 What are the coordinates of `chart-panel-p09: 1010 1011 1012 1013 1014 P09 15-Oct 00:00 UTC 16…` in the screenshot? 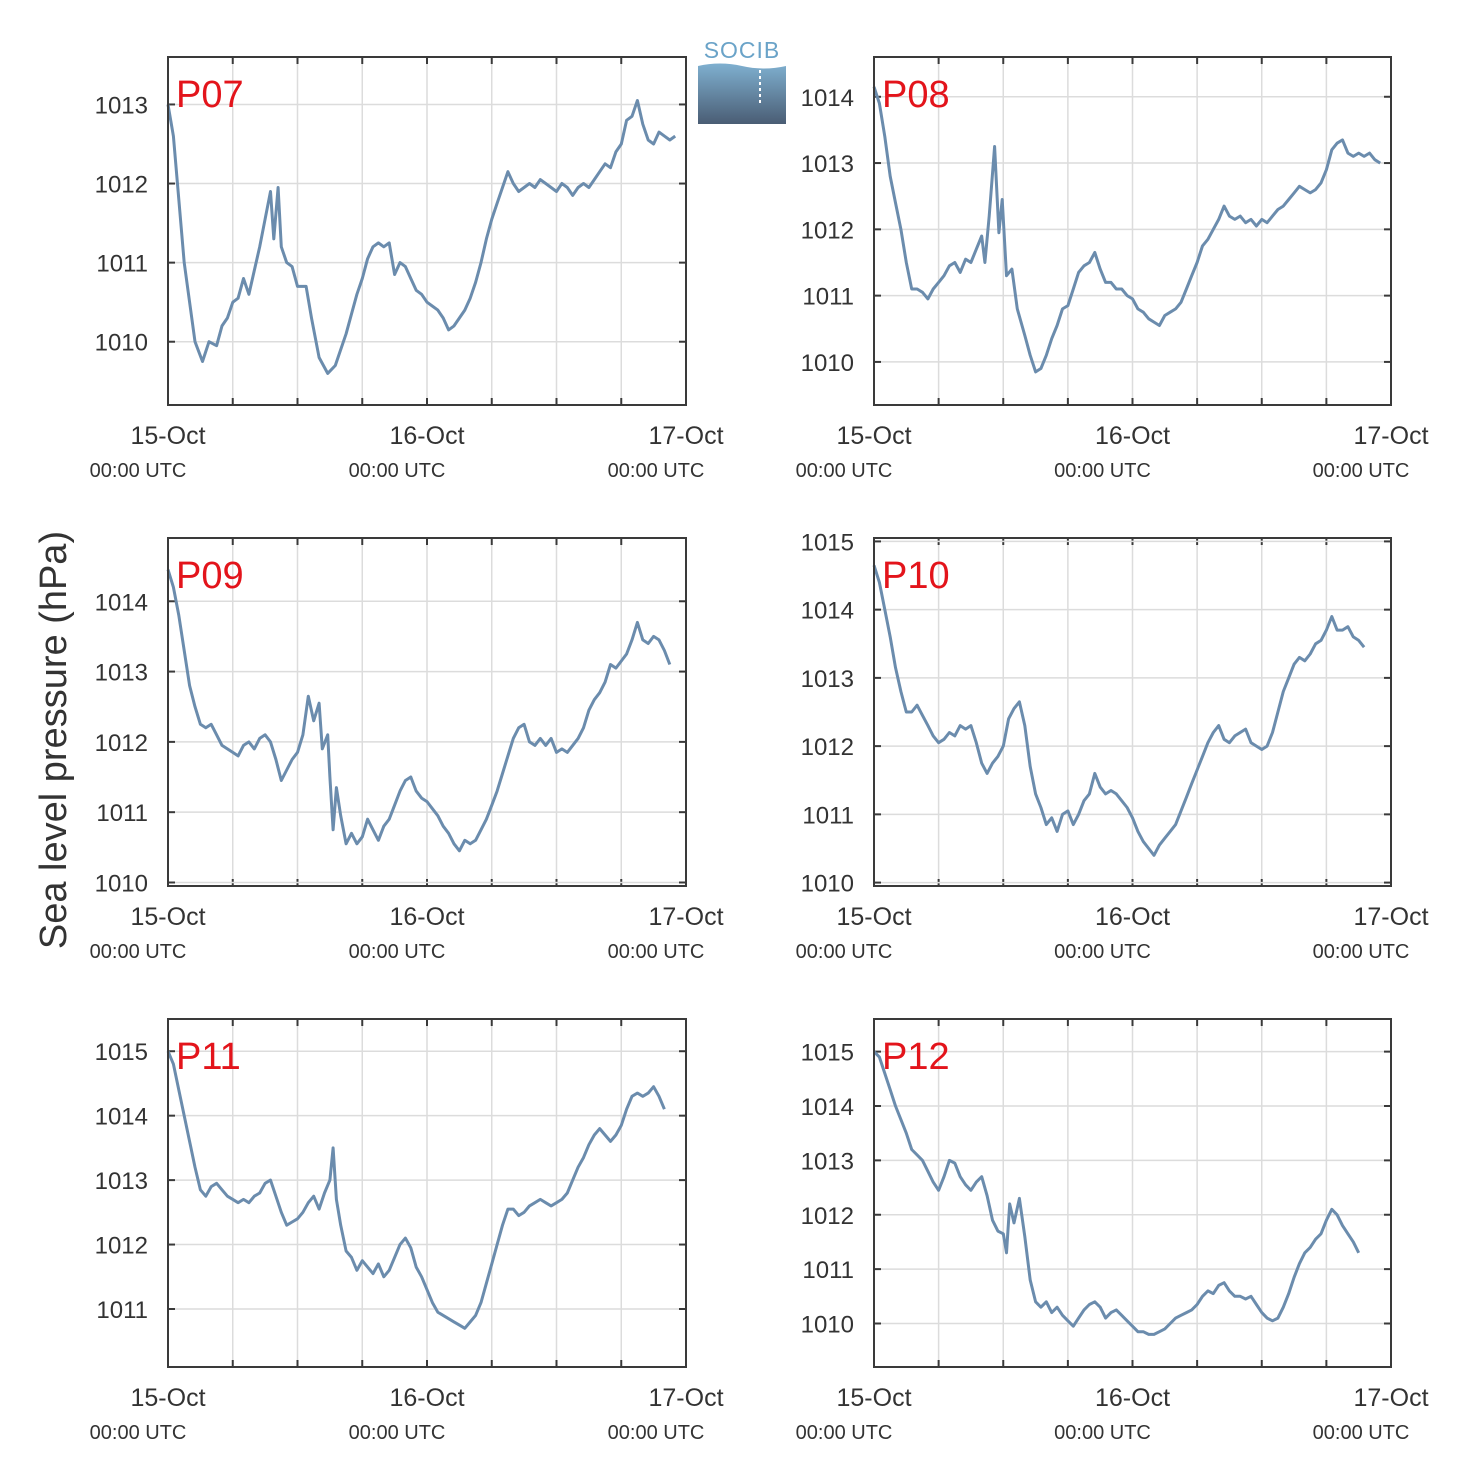 It's located at (407, 750).